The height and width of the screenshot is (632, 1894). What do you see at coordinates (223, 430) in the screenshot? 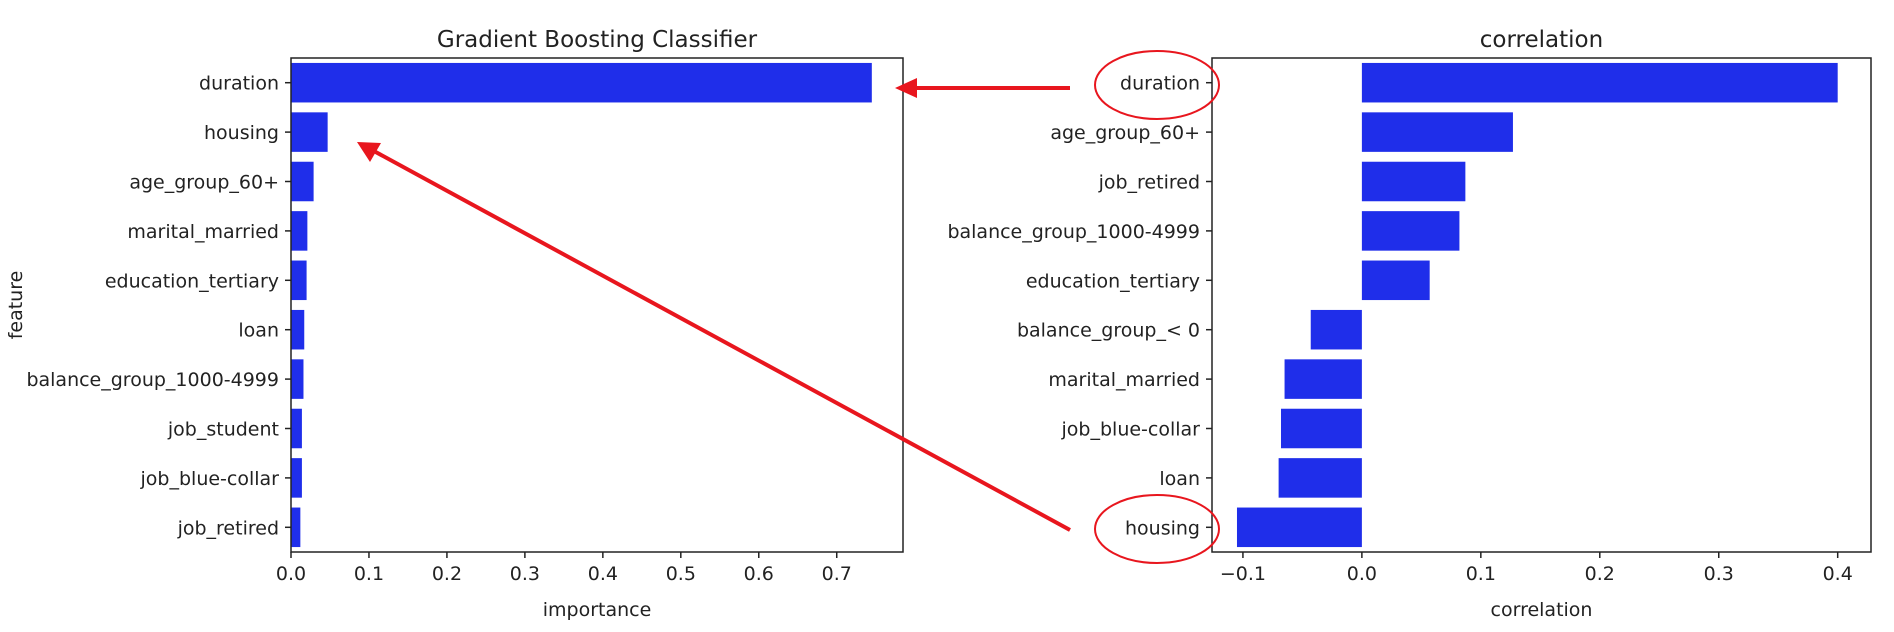
I see `category-label: job_student` at bounding box center [223, 430].